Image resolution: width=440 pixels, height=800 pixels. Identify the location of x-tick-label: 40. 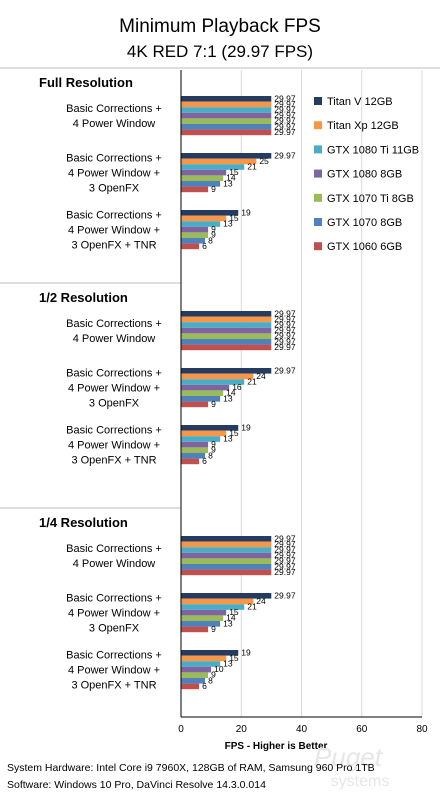
(302, 729).